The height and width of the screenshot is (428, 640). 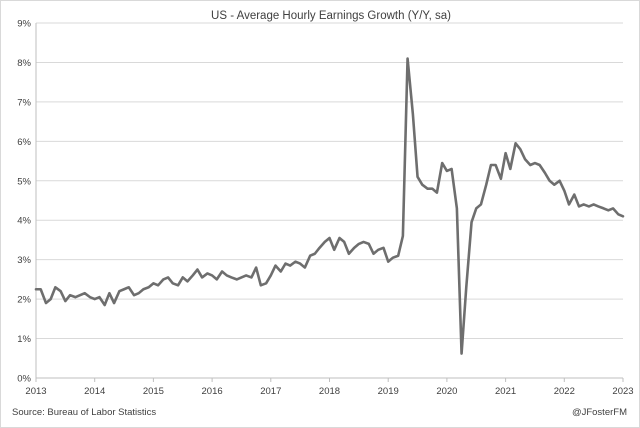 What do you see at coordinates (35, 391) in the screenshot?
I see `x-tick-label: 2013` at bounding box center [35, 391].